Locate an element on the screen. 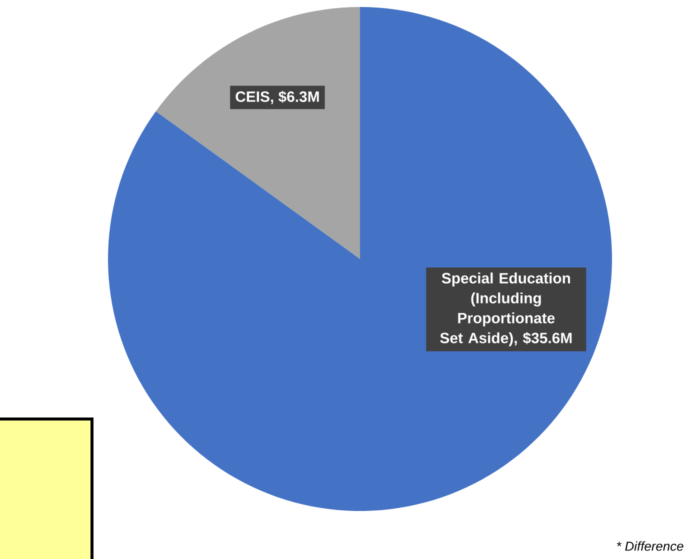 The height and width of the screenshot is (559, 687). slice-label: Special Education (Including Proportionate Set Aside), $35.6M is located at coordinates (506, 309).